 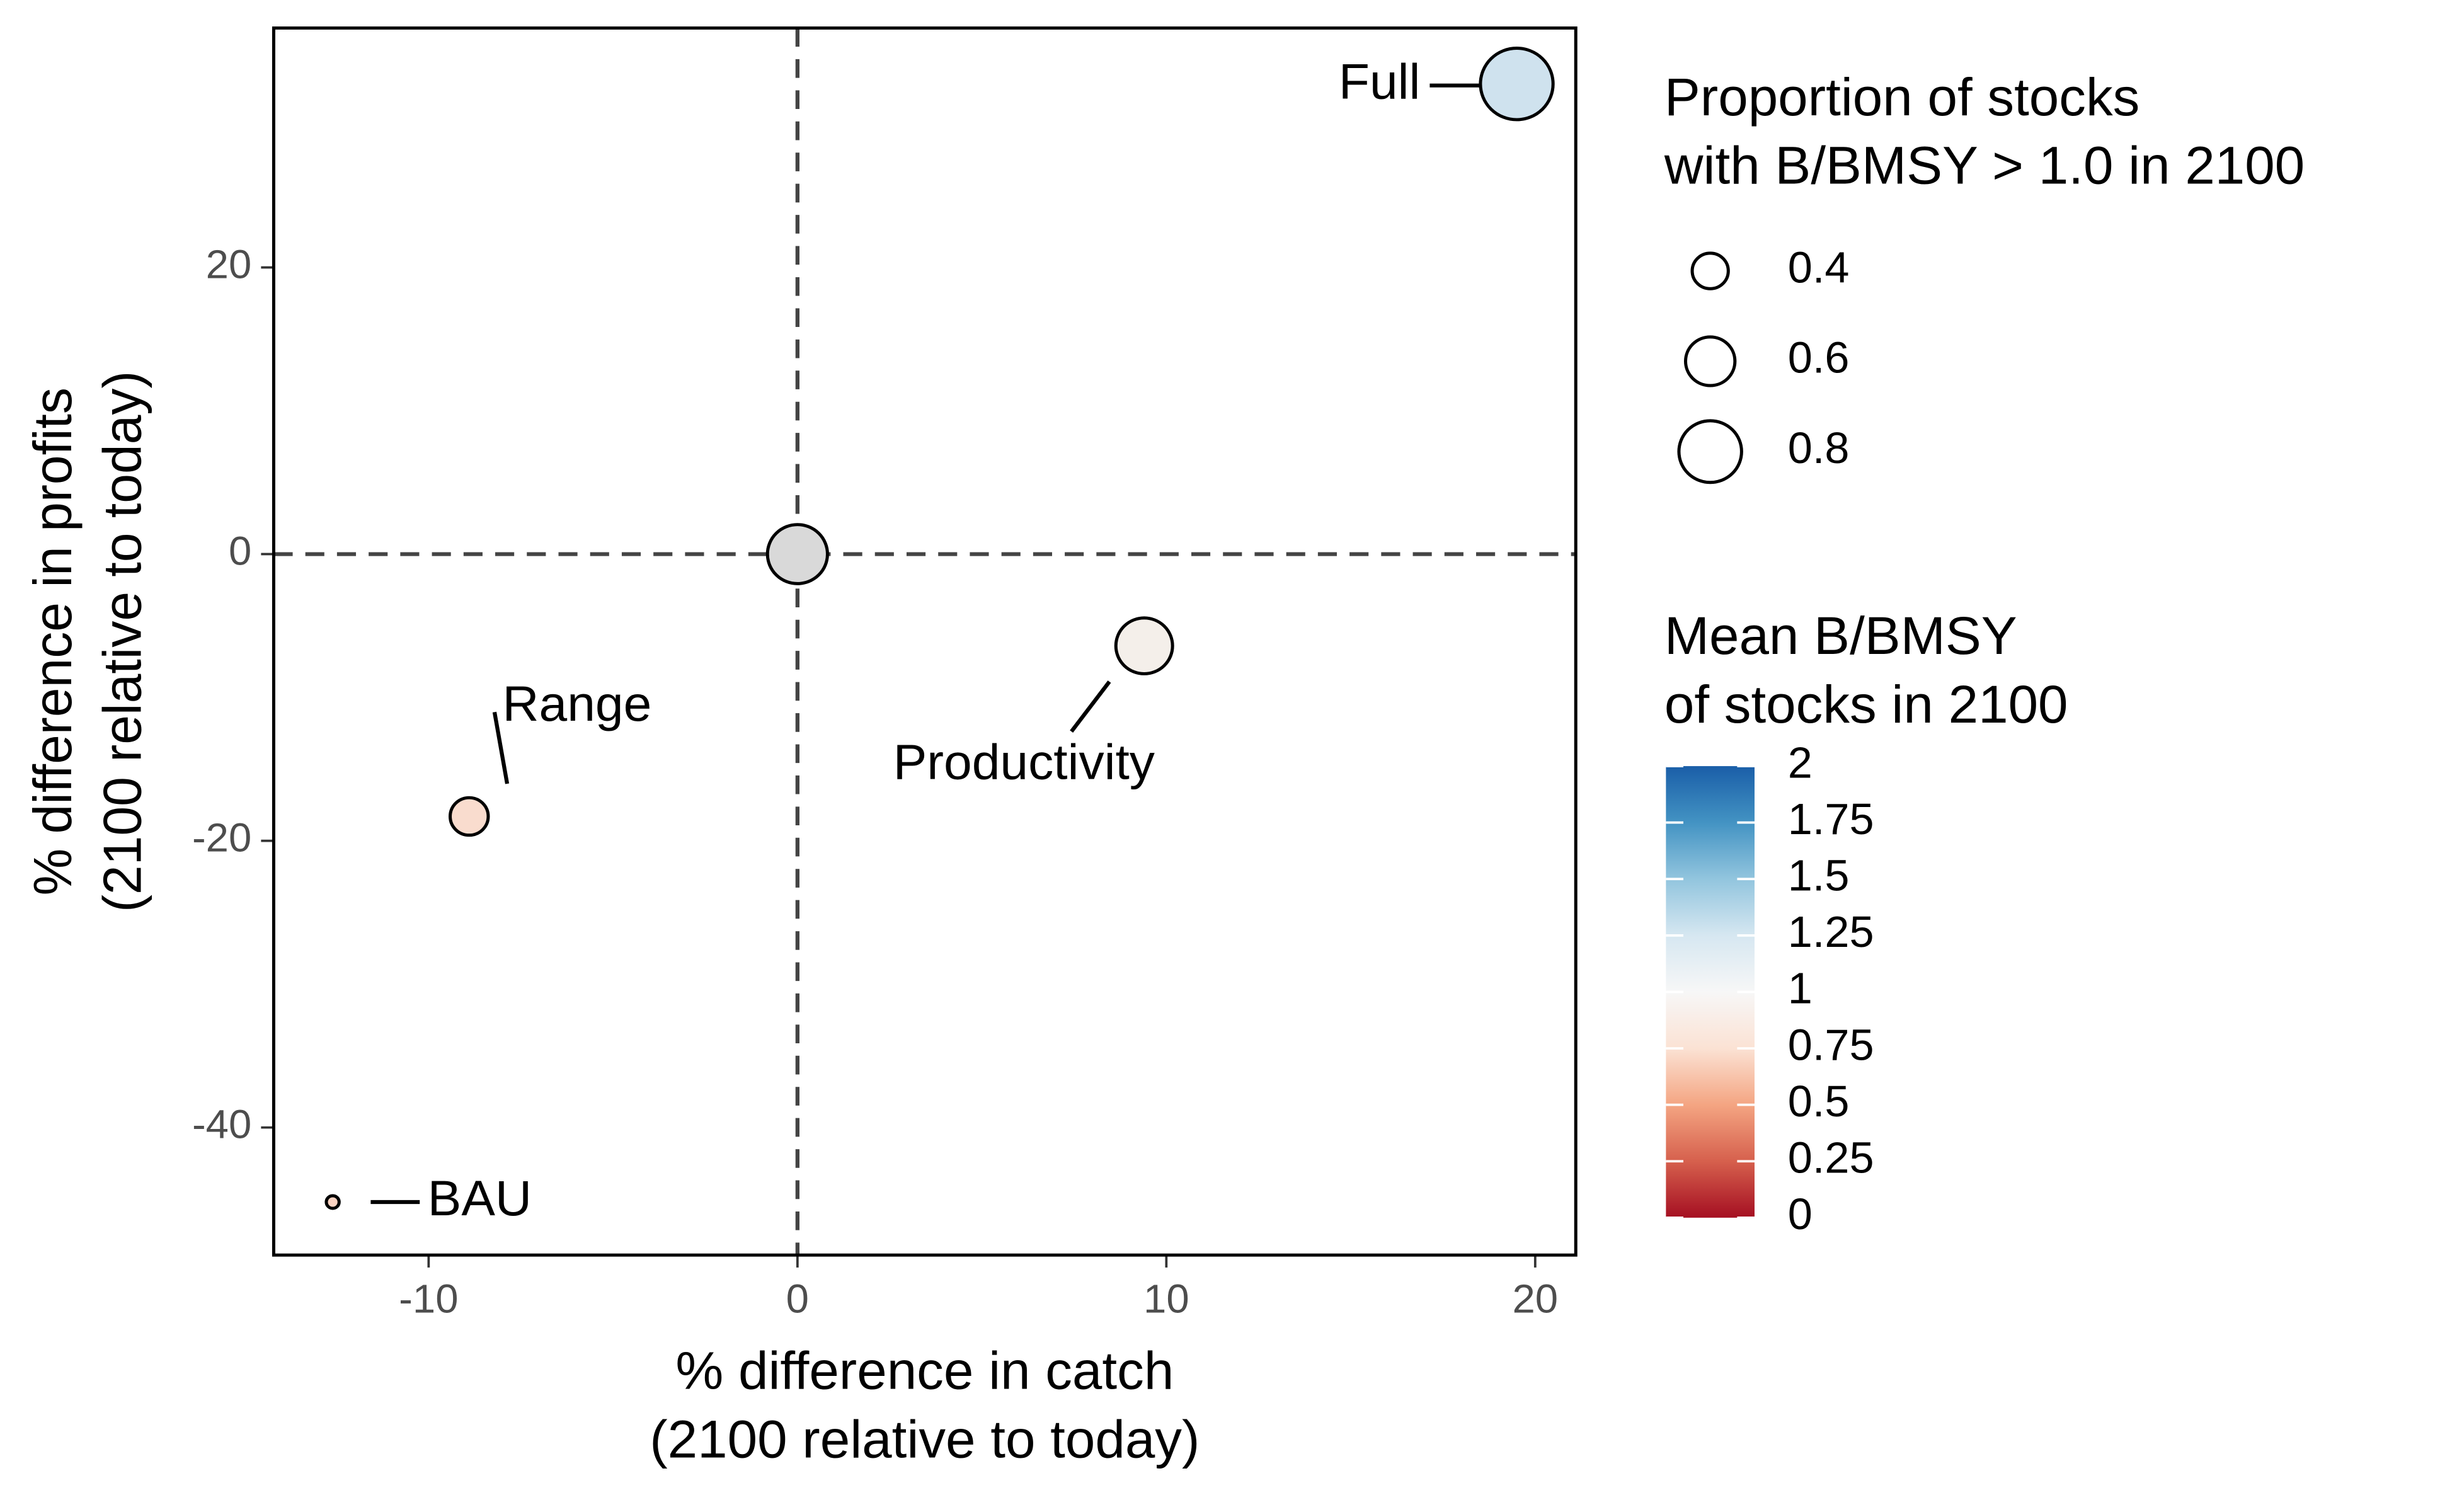 What do you see at coordinates (480, 1197) in the screenshot?
I see `point-label: BAU` at bounding box center [480, 1197].